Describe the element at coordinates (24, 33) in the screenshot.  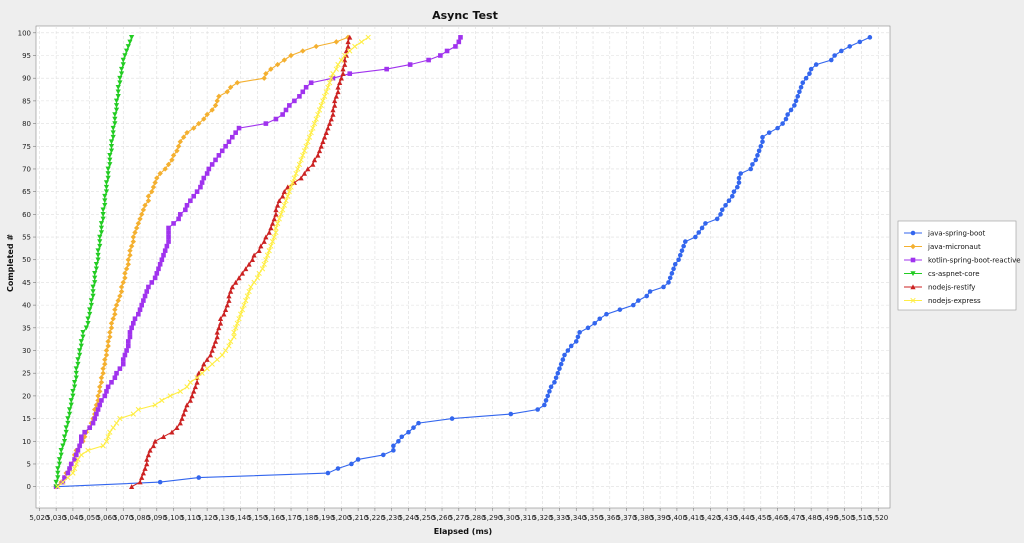
I see `y-tick-label: 100` at that location.